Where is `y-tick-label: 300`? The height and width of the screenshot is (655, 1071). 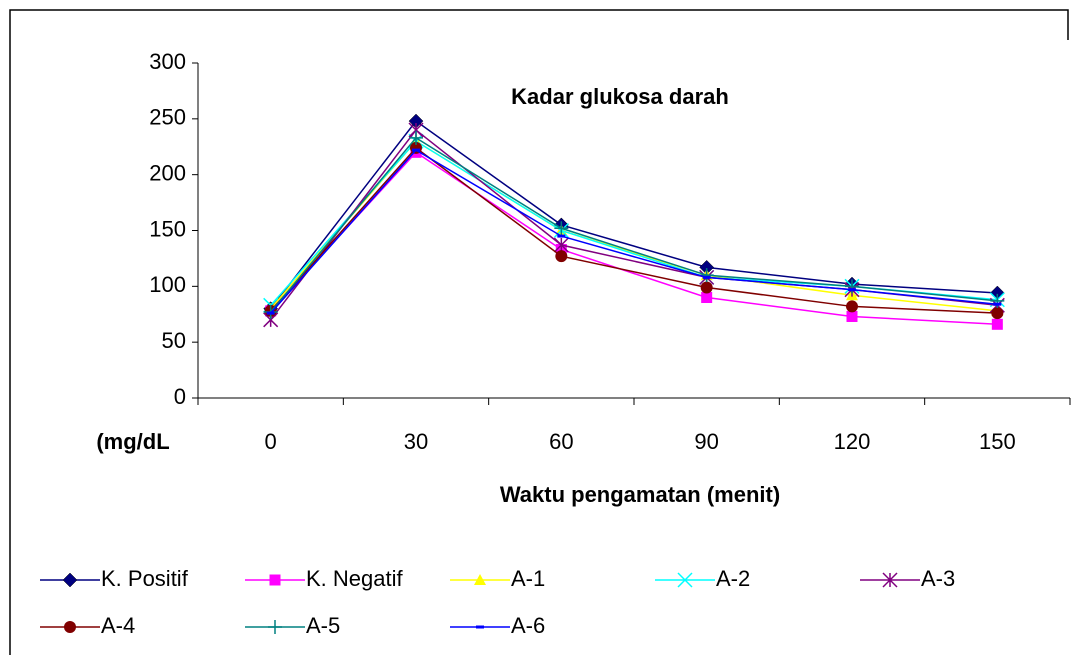
y-tick-label: 300 is located at coordinates (167, 61).